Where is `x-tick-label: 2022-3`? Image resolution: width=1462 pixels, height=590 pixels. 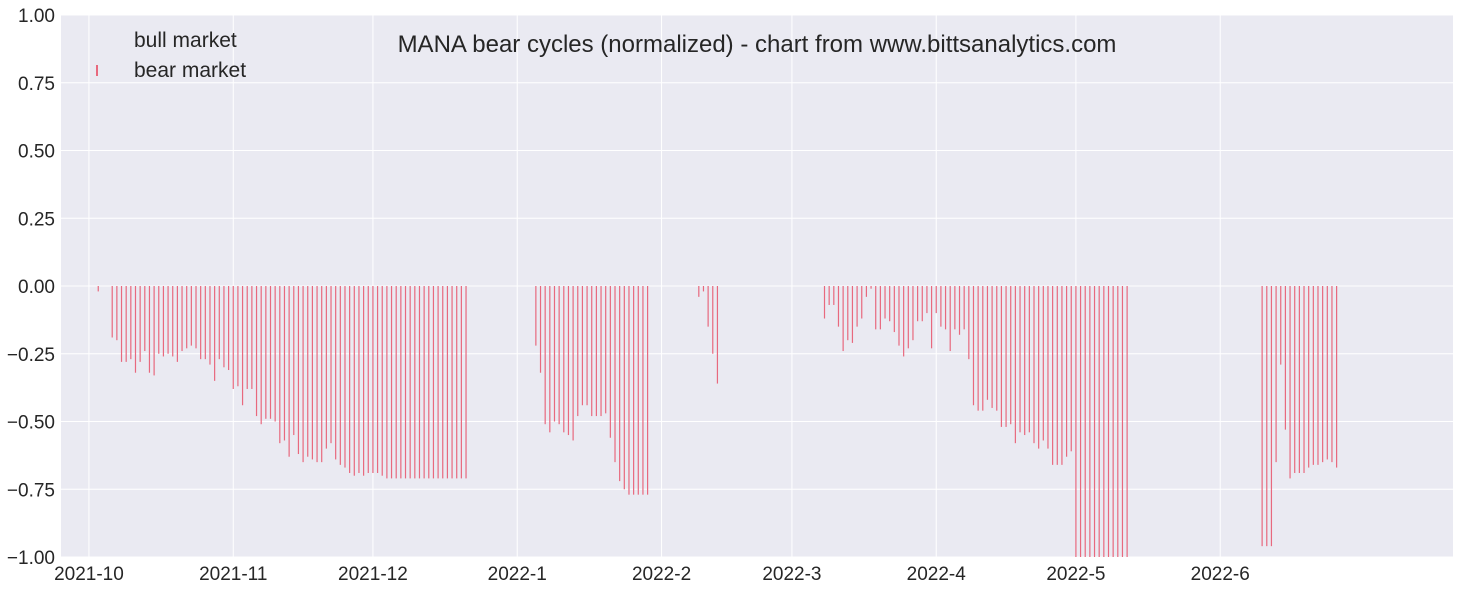 x-tick-label: 2022-3 is located at coordinates (791, 574).